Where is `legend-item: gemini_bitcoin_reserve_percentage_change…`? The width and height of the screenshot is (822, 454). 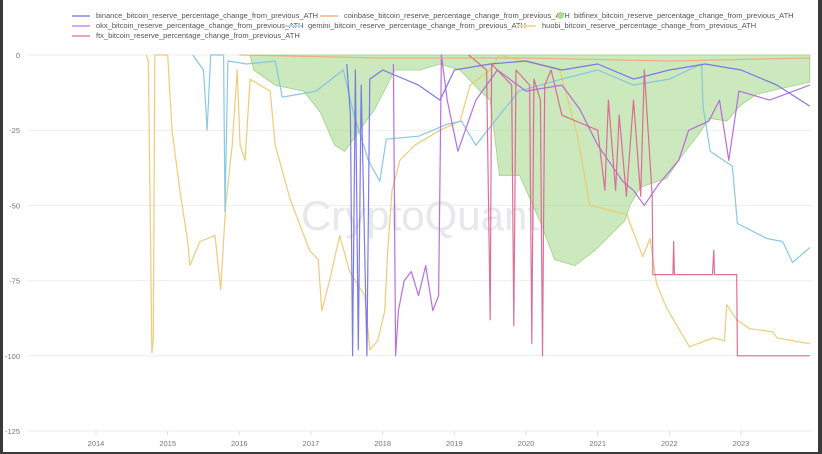
legend-item: gemini_bitcoin_reserve_percentage_change… is located at coordinates (405, 25).